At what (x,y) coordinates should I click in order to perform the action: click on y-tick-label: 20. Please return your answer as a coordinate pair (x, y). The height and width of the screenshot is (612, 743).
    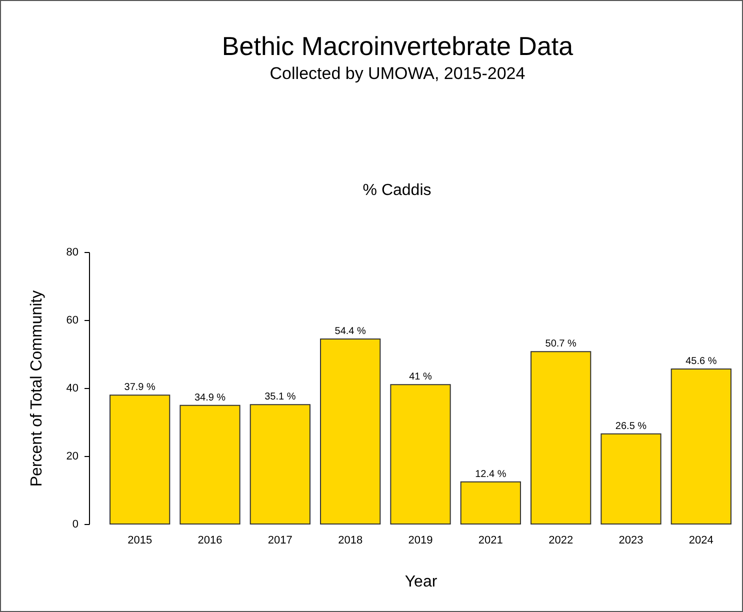
    Looking at the image, I should click on (72, 456).